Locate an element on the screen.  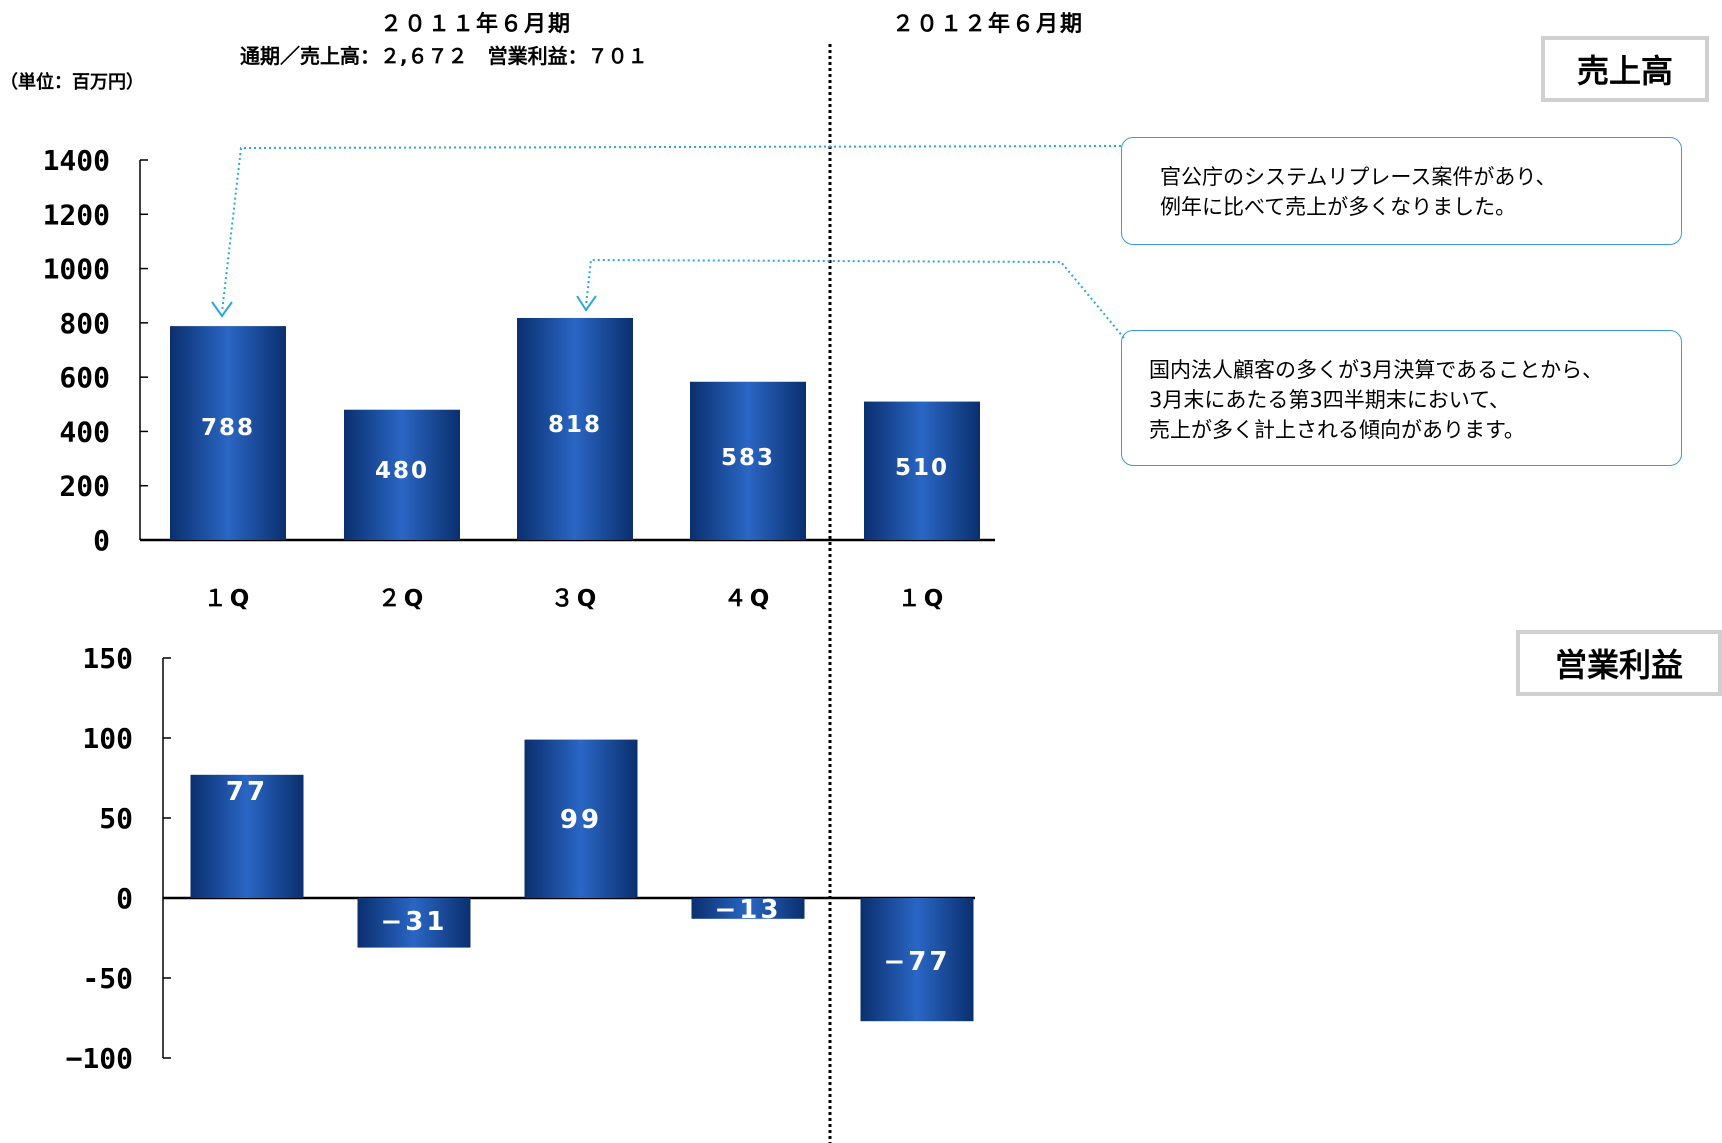
profit-y-tick-label: -50 is located at coordinates (107, 978).